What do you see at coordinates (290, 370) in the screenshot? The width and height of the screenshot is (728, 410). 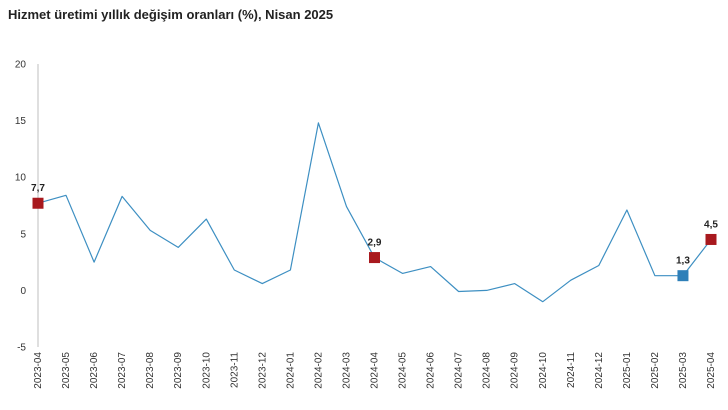 I see `x-tick-label: 2024-01` at bounding box center [290, 370].